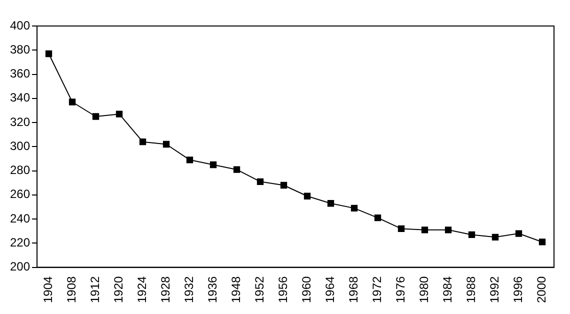  I want to click on y-tick-label: 320, so click(20, 121).